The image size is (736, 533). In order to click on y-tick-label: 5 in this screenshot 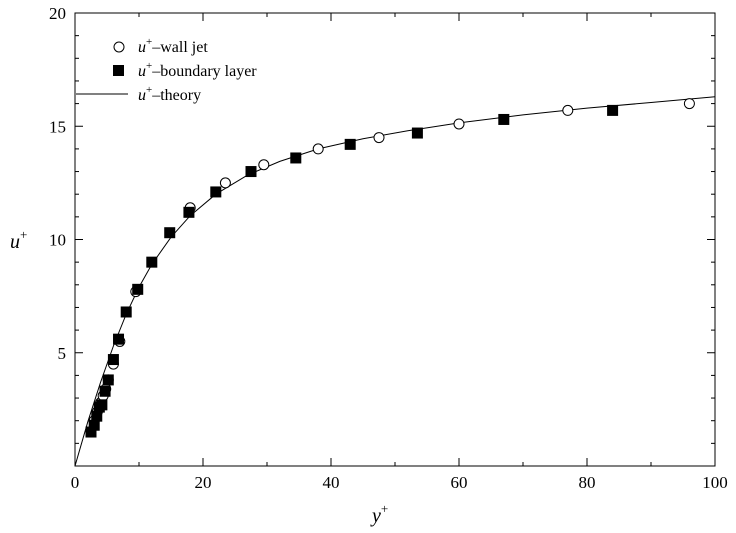, I will do `click(62, 353)`.